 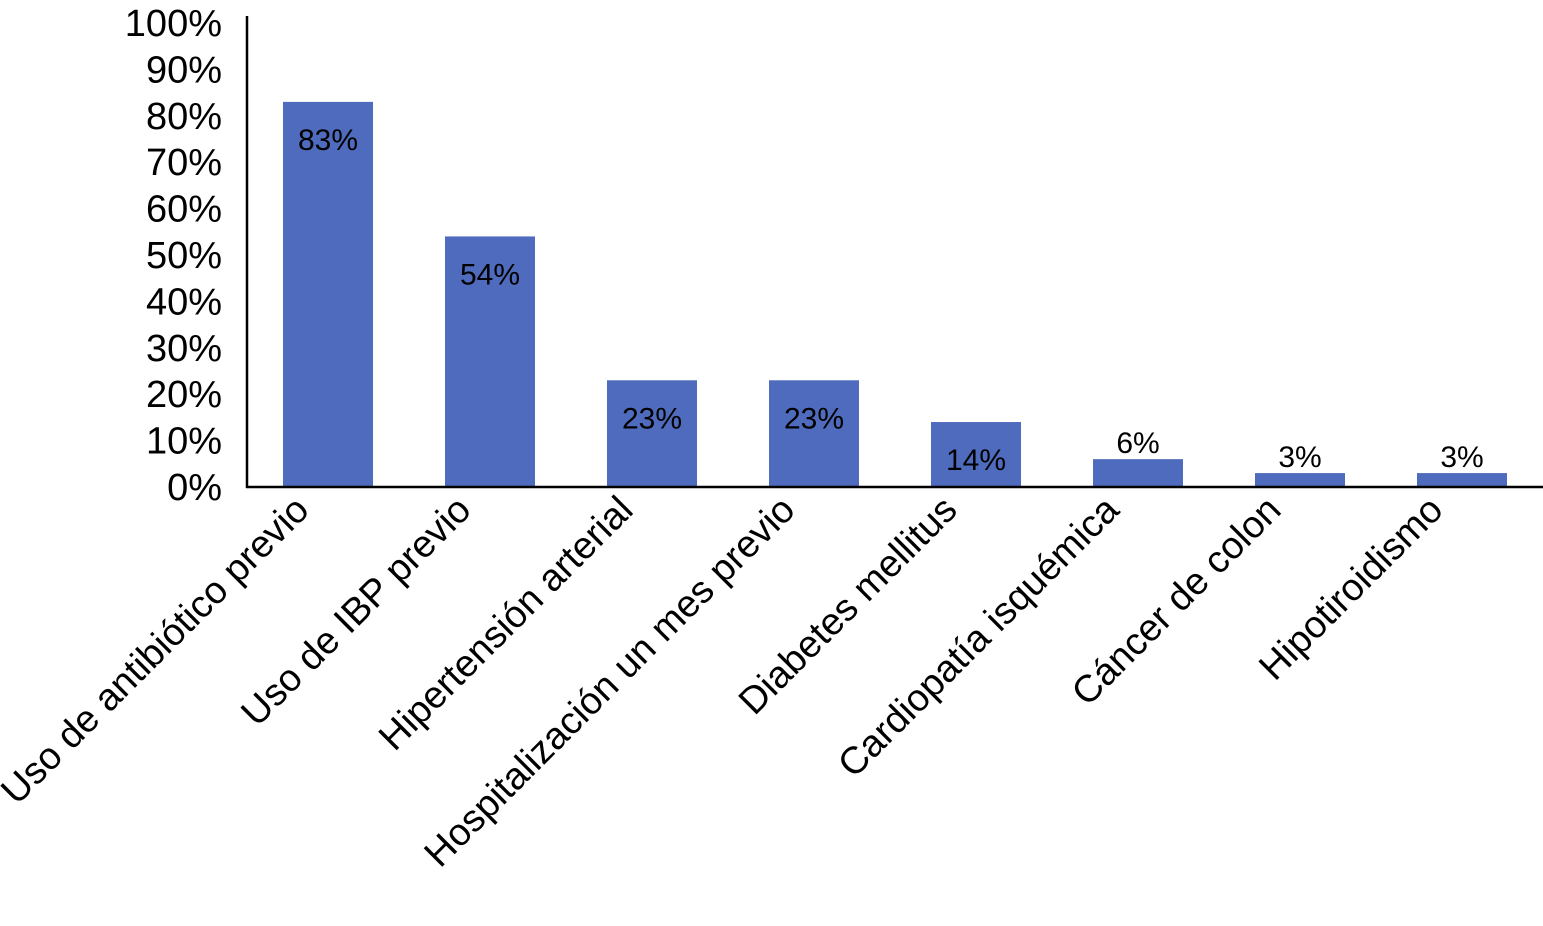 What do you see at coordinates (173, 24) in the screenshot?
I see `y-tick-label: 100%` at bounding box center [173, 24].